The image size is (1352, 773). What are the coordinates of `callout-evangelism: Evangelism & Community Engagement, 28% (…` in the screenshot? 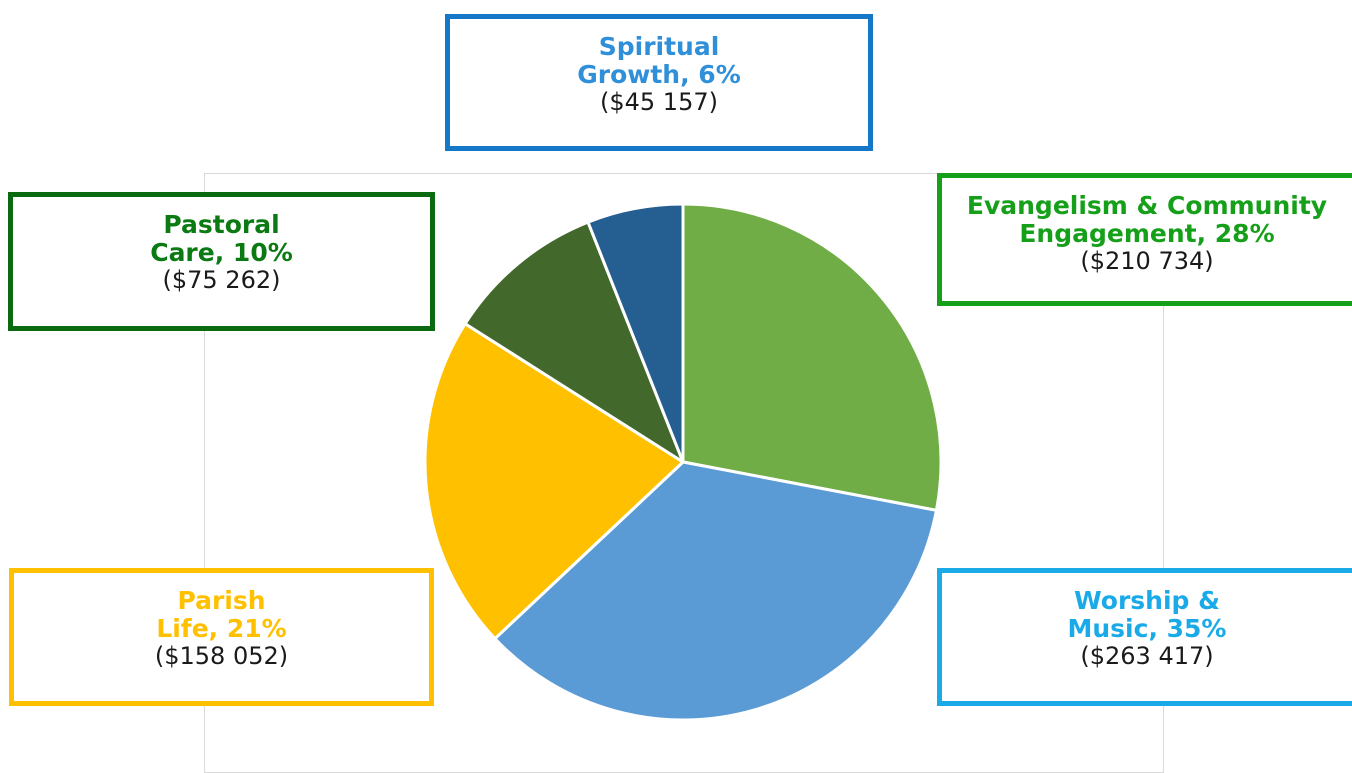 It's located at (1144, 239).